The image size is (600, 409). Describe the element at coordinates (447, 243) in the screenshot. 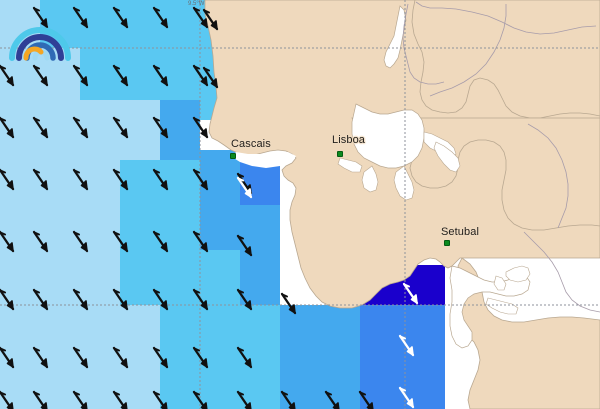

I see `city-marker-dot-setubal` at that location.